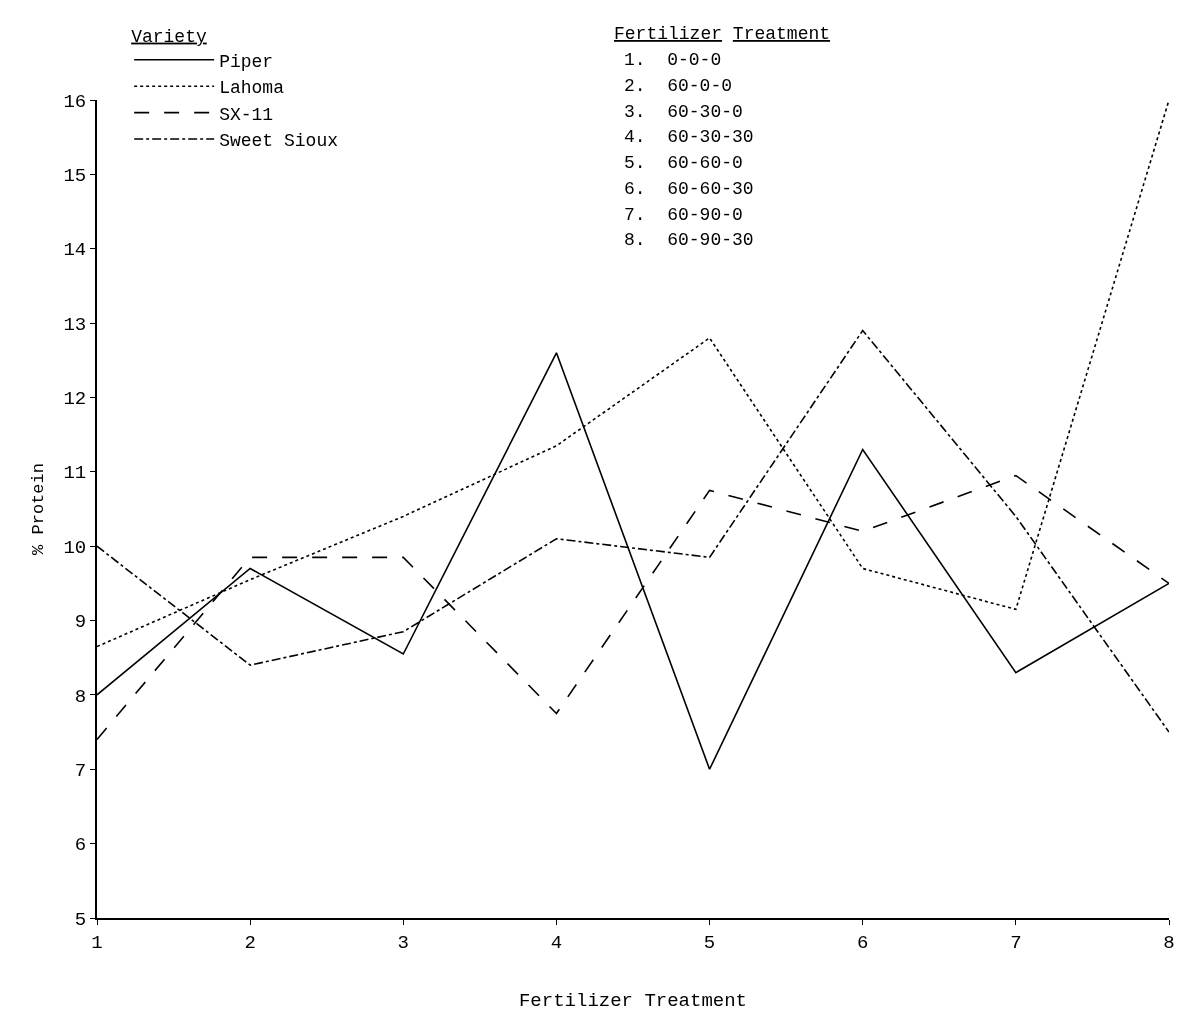 The width and height of the screenshot is (1189, 1028). What do you see at coordinates (689, 240) in the screenshot?
I see `annotation: 8. 60-90-30` at bounding box center [689, 240].